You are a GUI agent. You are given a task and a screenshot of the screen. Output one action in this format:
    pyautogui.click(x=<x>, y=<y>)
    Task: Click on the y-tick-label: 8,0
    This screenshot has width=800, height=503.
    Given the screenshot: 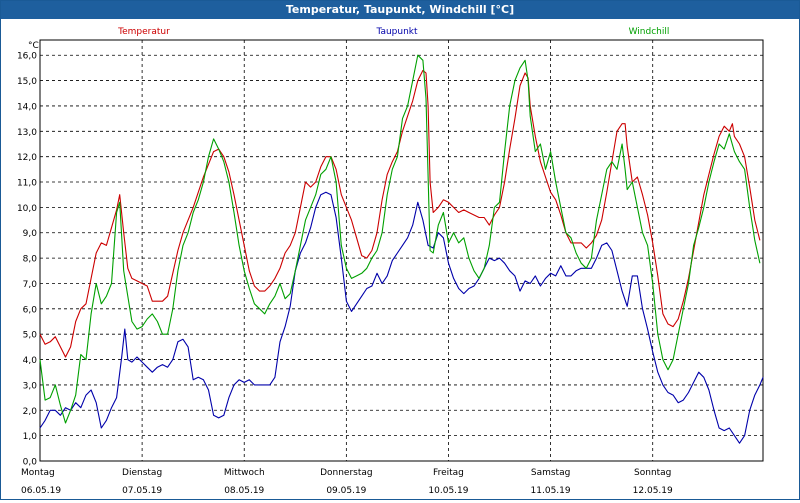 What is the action you would take?
    pyautogui.click(x=30, y=260)
    